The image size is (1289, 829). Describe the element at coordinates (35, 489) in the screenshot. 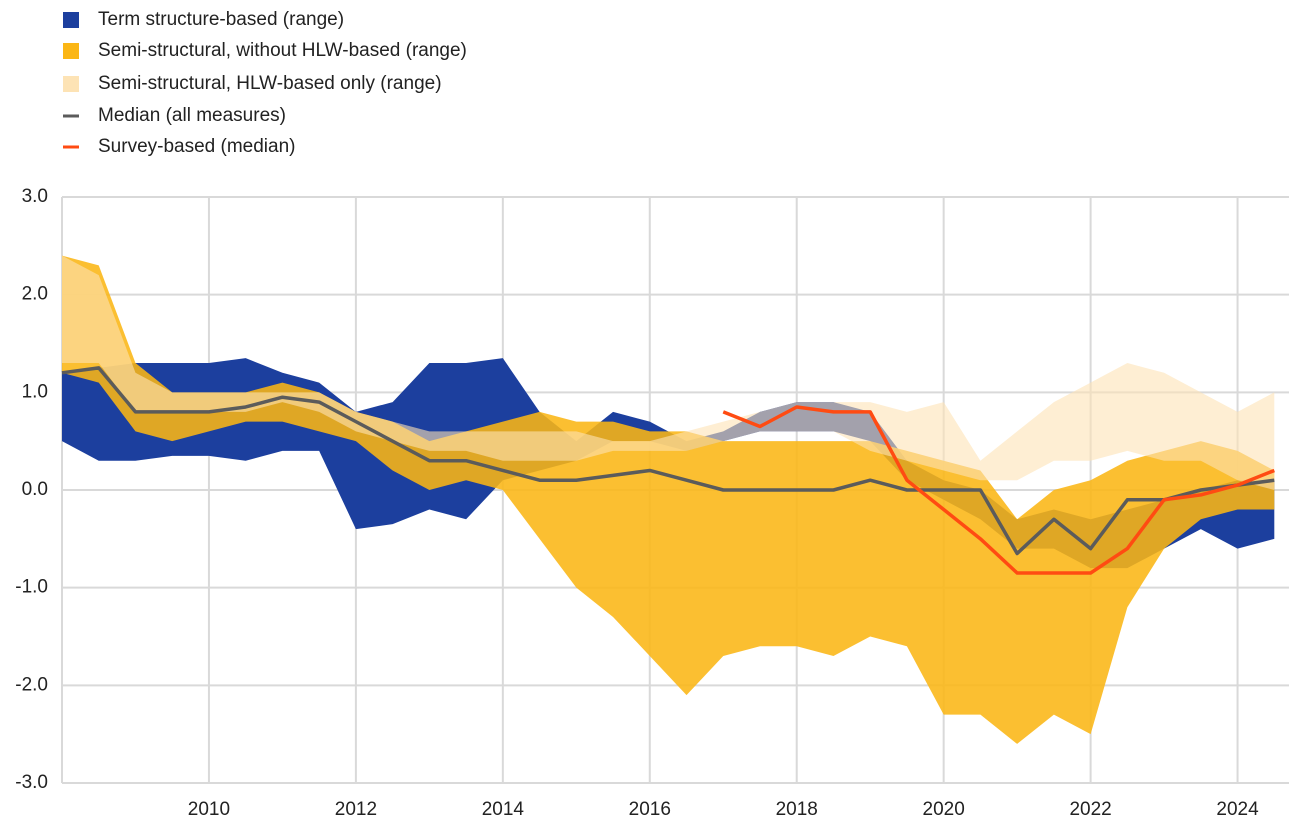

I see `y-tick-label: 0.0` at that location.